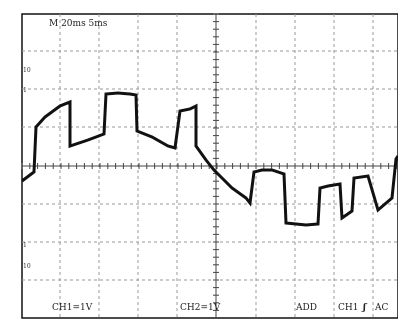 The image size is (398, 320). I want to click on upper-marker-b: 1, so click(25, 90).